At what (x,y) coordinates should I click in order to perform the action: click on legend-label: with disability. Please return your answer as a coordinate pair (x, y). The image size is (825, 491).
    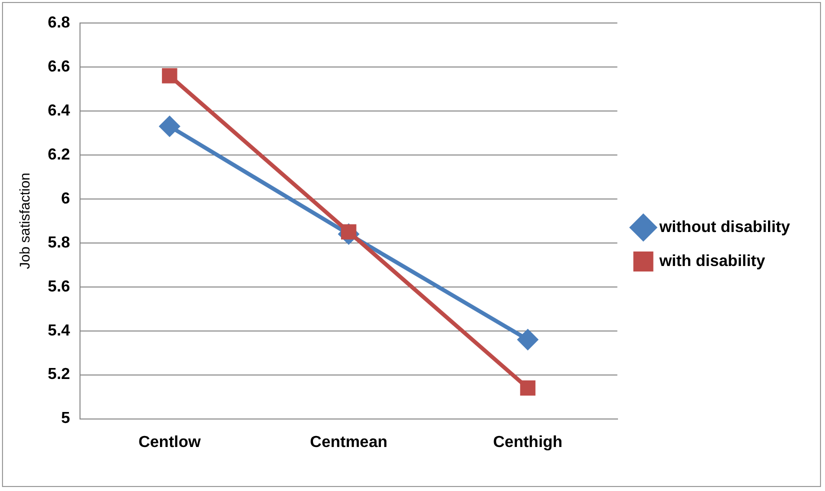
    Looking at the image, I should click on (712, 261).